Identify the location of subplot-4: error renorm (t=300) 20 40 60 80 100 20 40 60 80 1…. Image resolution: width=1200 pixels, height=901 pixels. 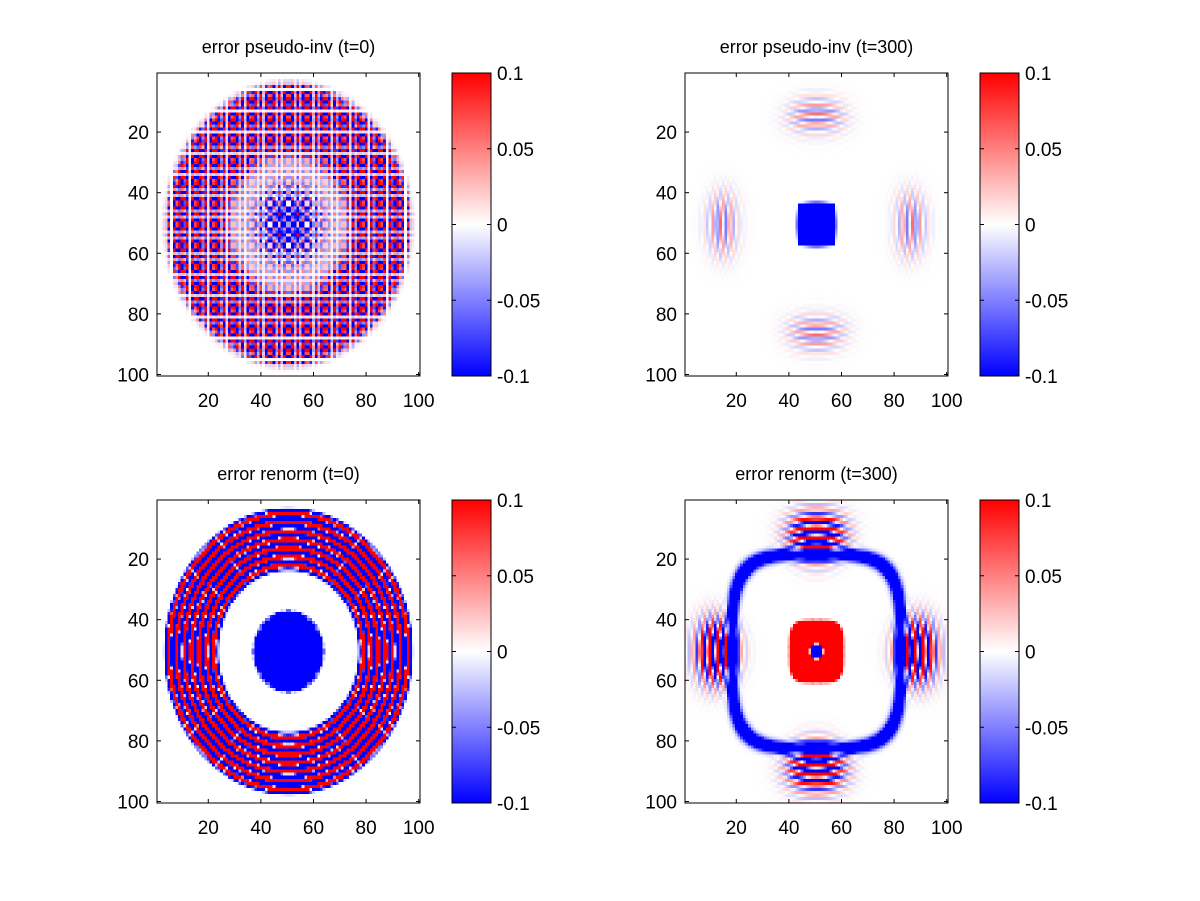
(856, 651).